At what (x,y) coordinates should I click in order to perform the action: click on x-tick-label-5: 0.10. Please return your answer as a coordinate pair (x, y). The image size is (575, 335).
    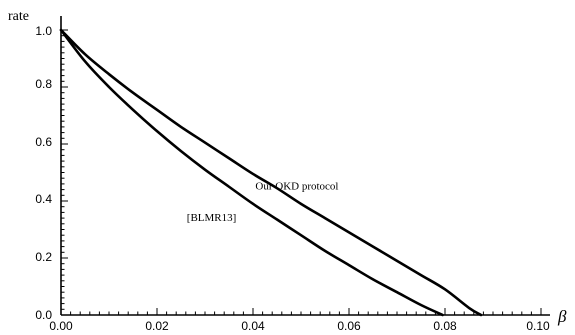
    Looking at the image, I should click on (538, 326).